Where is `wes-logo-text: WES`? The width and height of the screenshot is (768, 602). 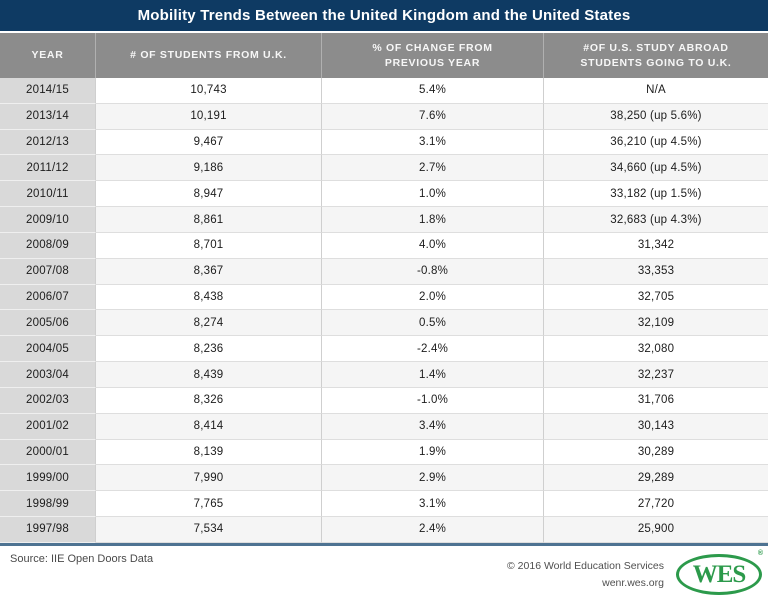
wes-logo-text: WES is located at coordinates (719, 574).